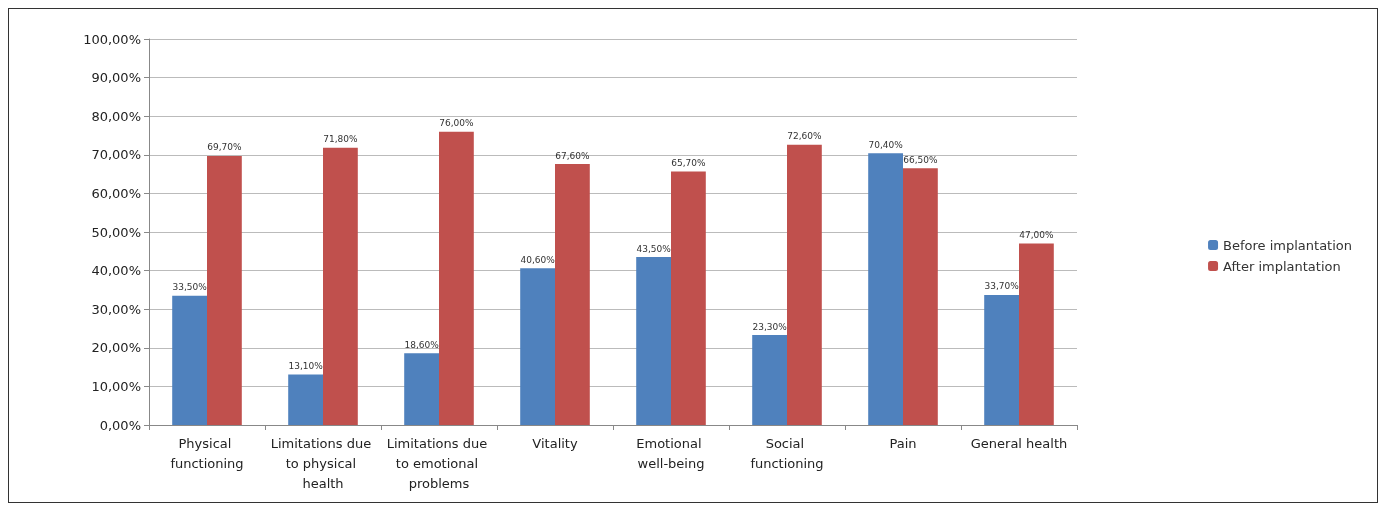  Describe the element at coordinates (116, 193) in the screenshot. I see `y-tick-label: 60,00%` at that location.